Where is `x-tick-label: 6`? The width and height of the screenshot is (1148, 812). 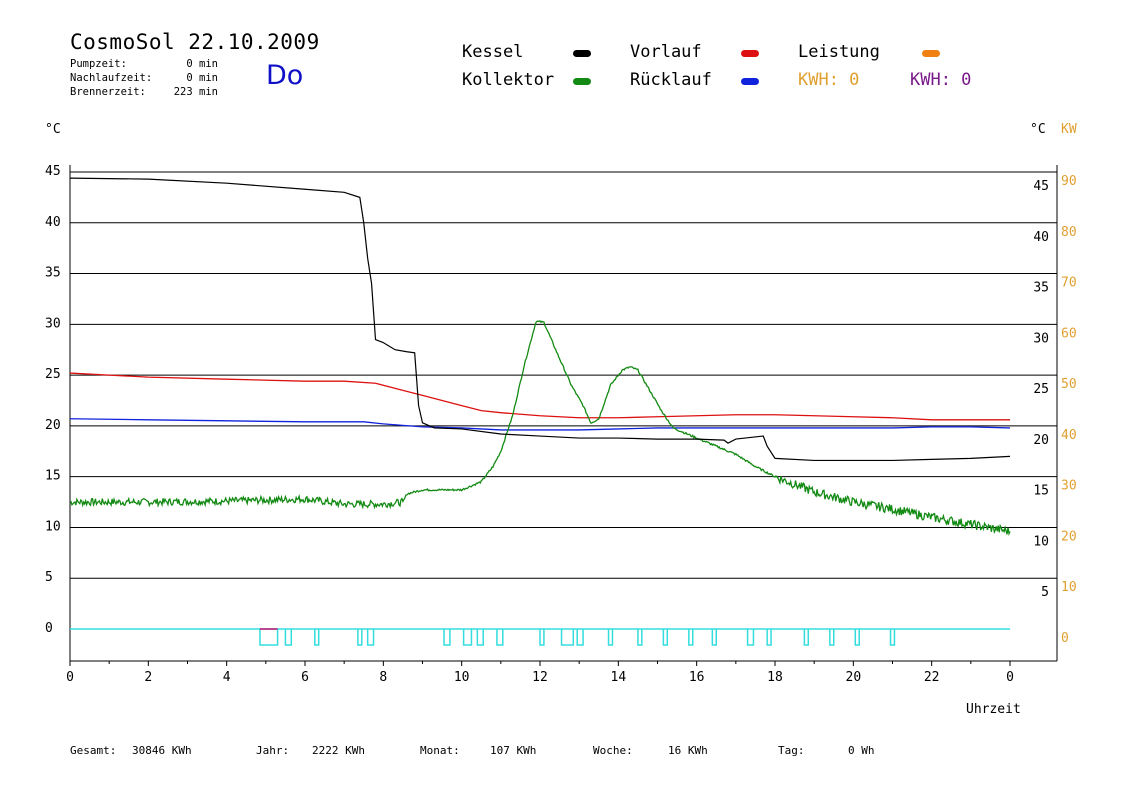 x-tick-label: 6 is located at coordinates (305, 677).